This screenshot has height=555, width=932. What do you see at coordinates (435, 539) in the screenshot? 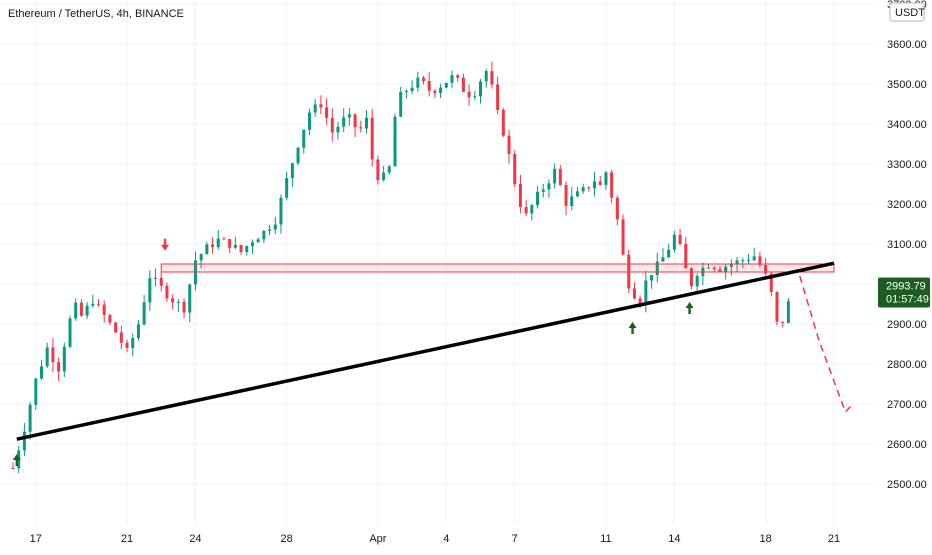
I see `time-axis: 17 21 24 28 Apr 4 7 11 14 18 21` at bounding box center [435, 539].